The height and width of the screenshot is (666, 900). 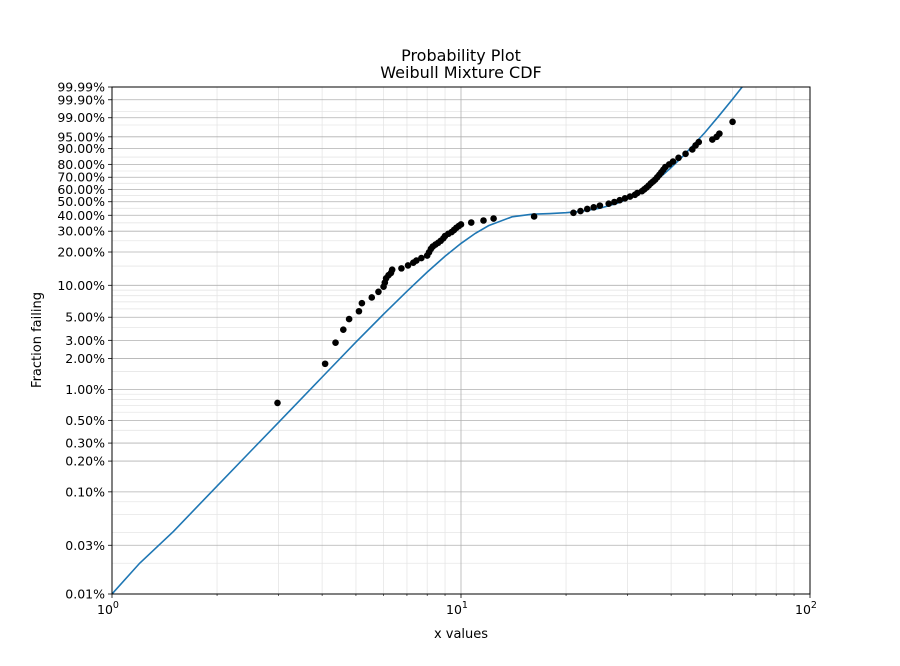 I want to click on y-tick-label: 1.00%, so click(x=85, y=389).